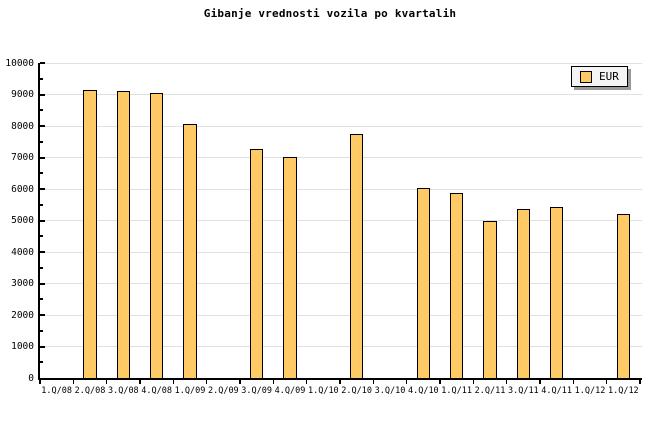 This screenshot has width=660, height=440. What do you see at coordinates (590, 391) in the screenshot?
I see `x-axis-label-16: 1.Q/12` at bounding box center [590, 391].